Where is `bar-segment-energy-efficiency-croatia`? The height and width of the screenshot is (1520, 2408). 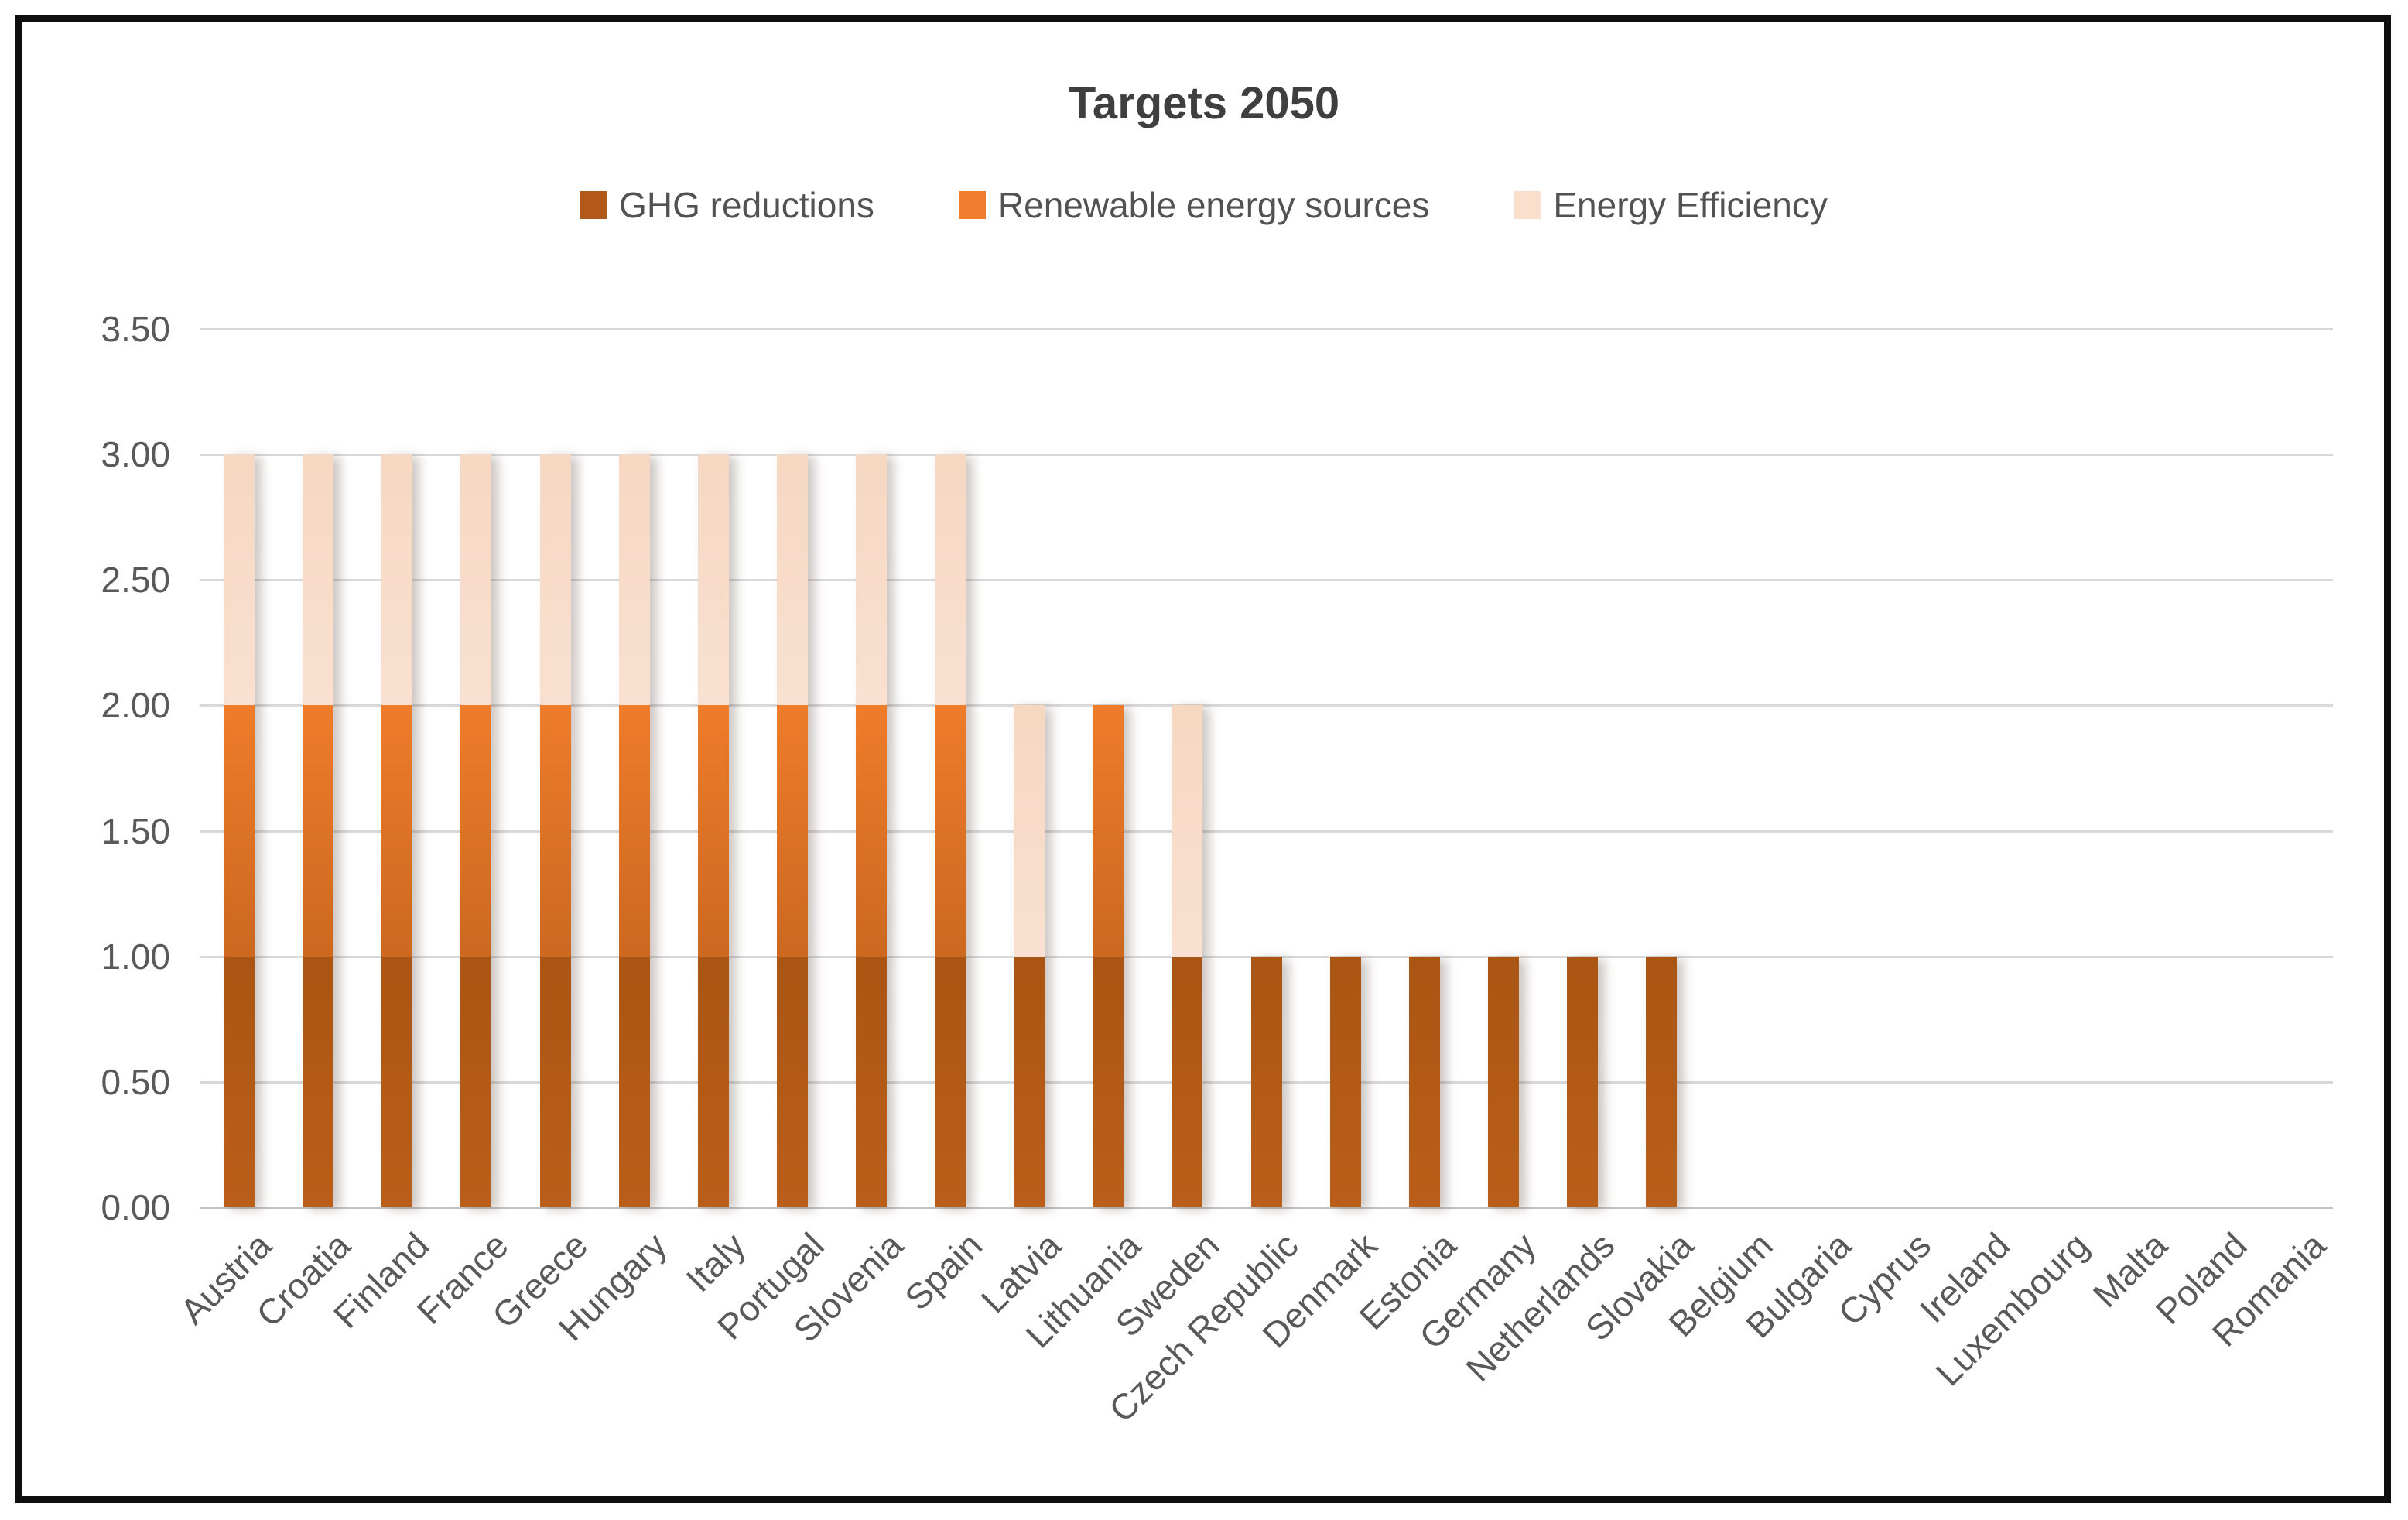
bar-segment-energy-efficiency-croatia is located at coordinates (318, 580).